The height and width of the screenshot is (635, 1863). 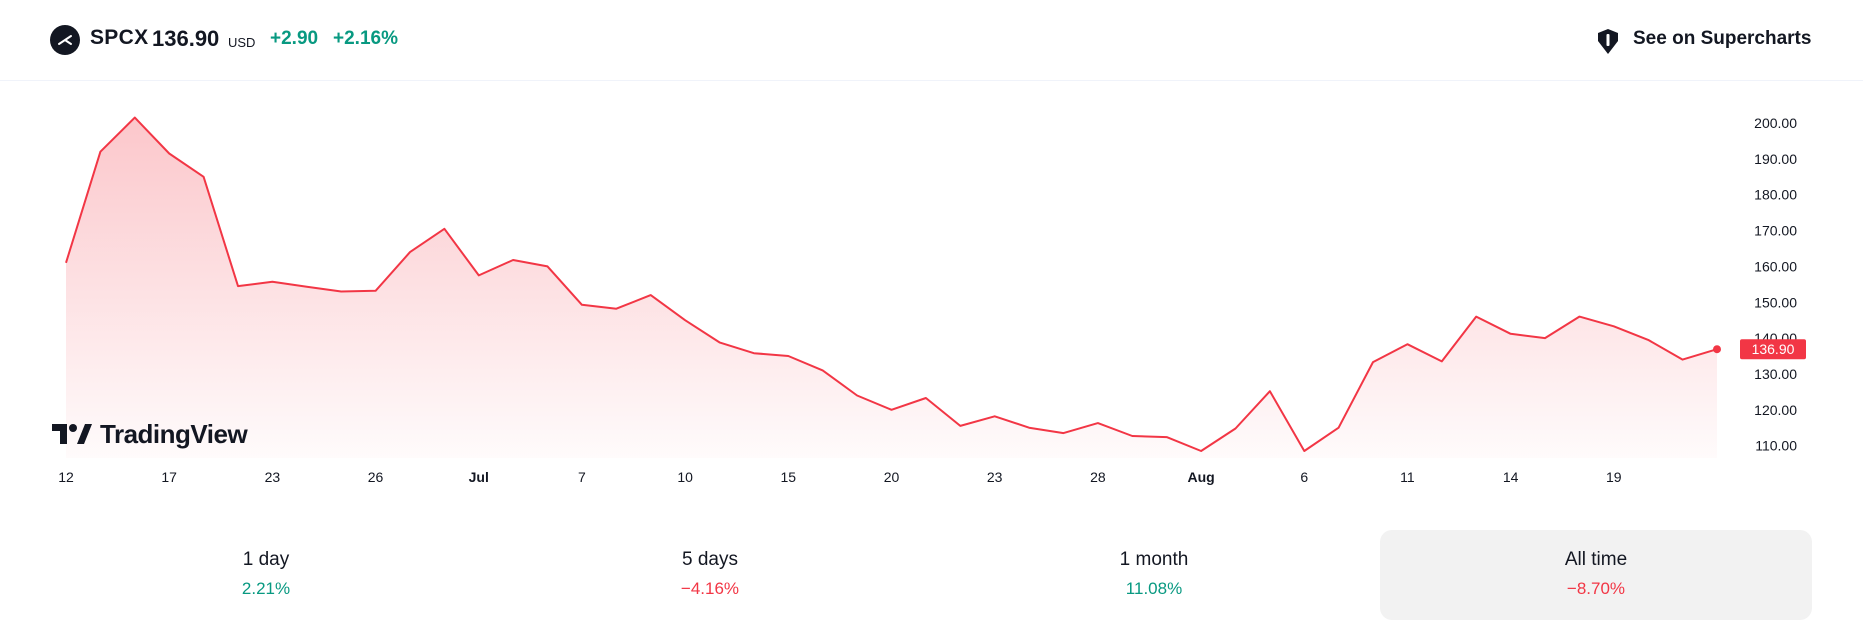 I want to click on y-tick-label: 110.00, so click(x=1776, y=446).